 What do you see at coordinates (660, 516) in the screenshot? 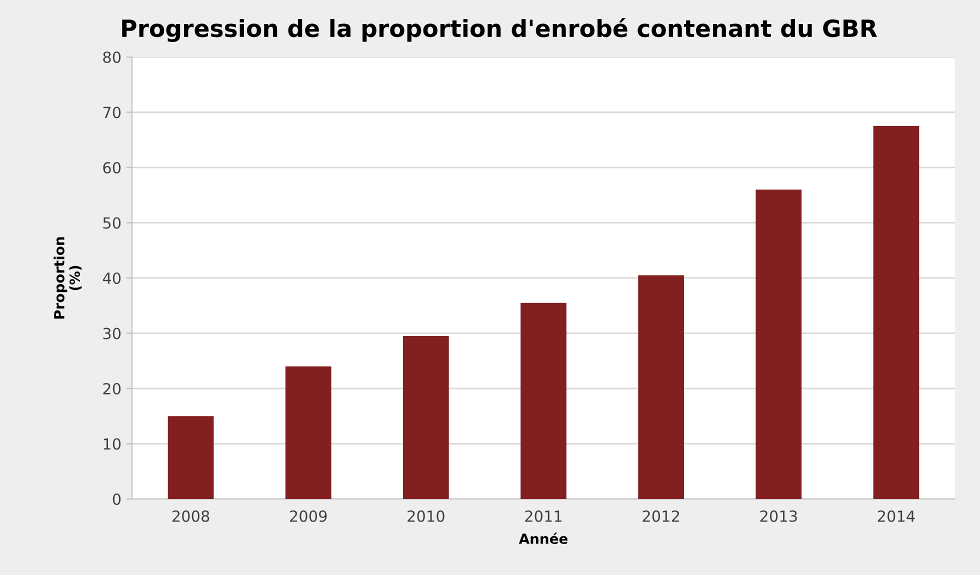
I see `x-tick-label: 2012` at bounding box center [660, 516].